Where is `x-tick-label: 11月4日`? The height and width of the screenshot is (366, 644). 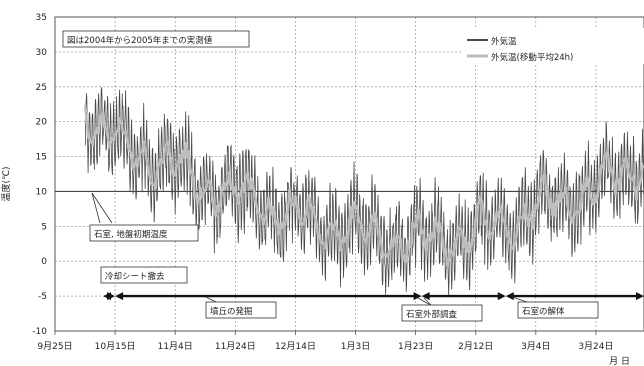
x-tick-label: 11月4日 is located at coordinates (175, 346).